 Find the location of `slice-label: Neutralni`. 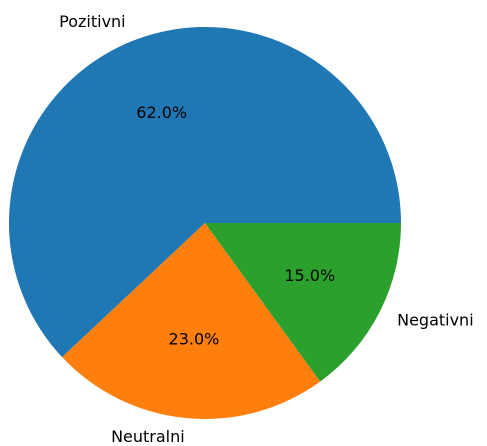

slice-label: Neutralni is located at coordinates (148, 436).